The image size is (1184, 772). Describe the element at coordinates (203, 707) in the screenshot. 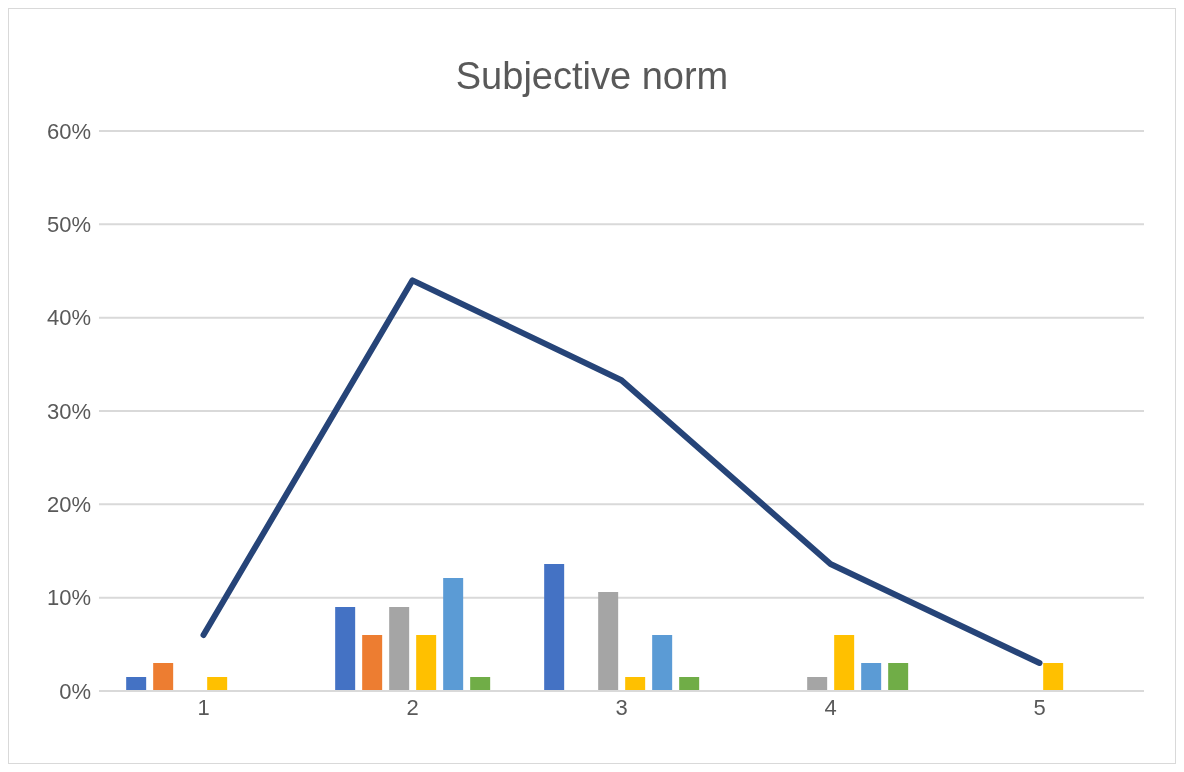

I see `x-tick-label: 1` at that location.